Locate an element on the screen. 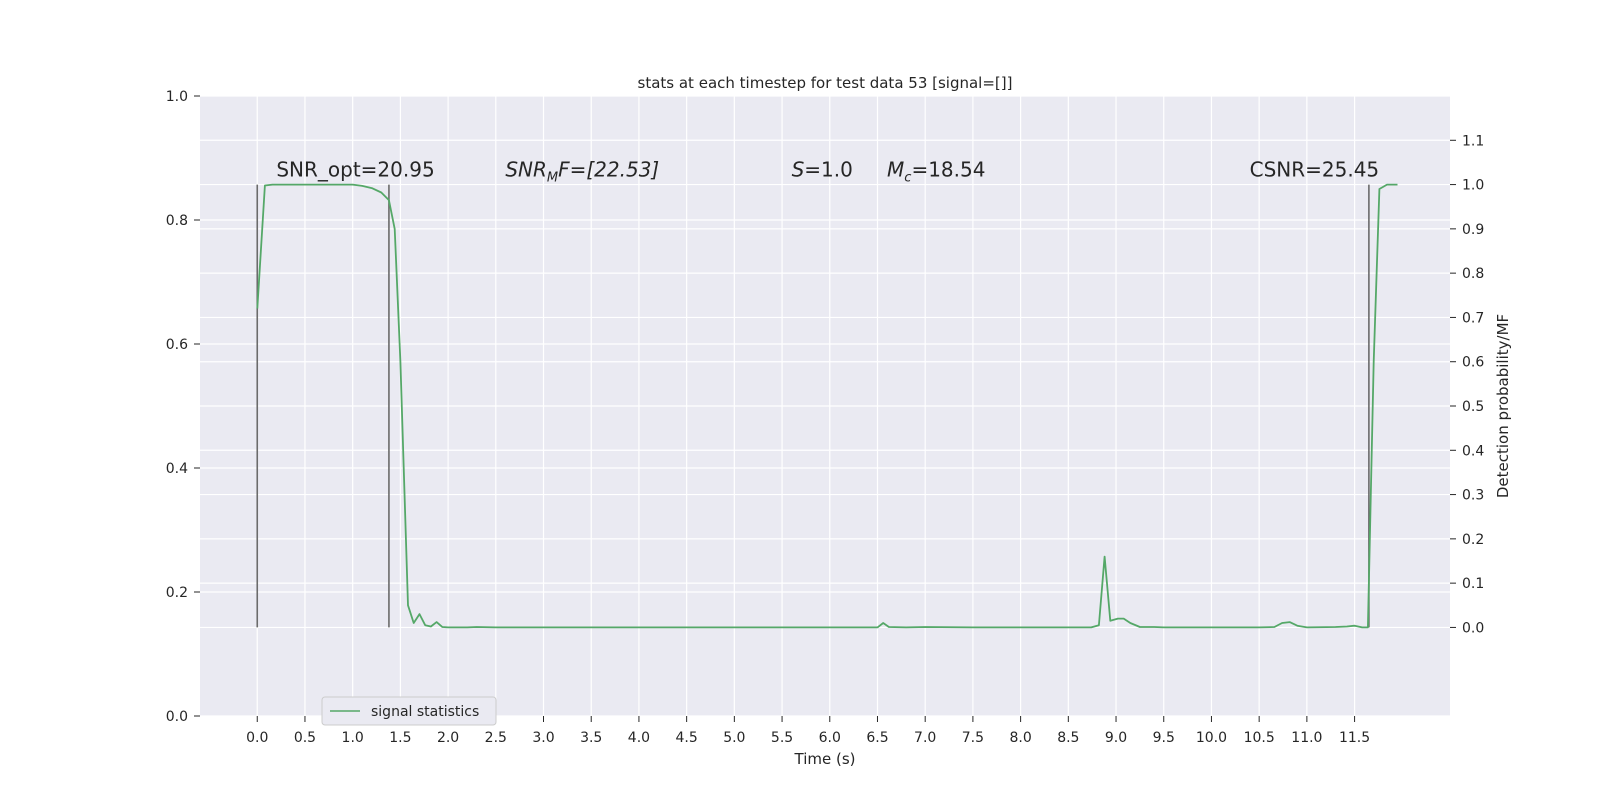 This screenshot has height=800, width=1600. x-tick-label: 1.5 is located at coordinates (400, 738).